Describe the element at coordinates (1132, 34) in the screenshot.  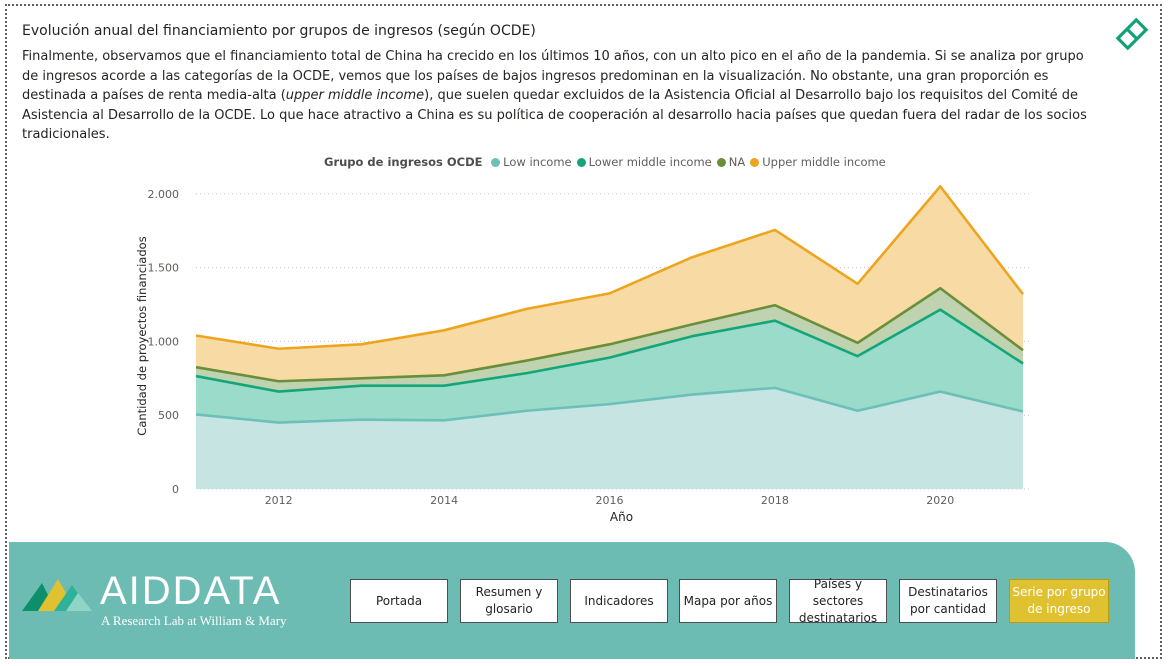
I see `diamond-icon` at that location.